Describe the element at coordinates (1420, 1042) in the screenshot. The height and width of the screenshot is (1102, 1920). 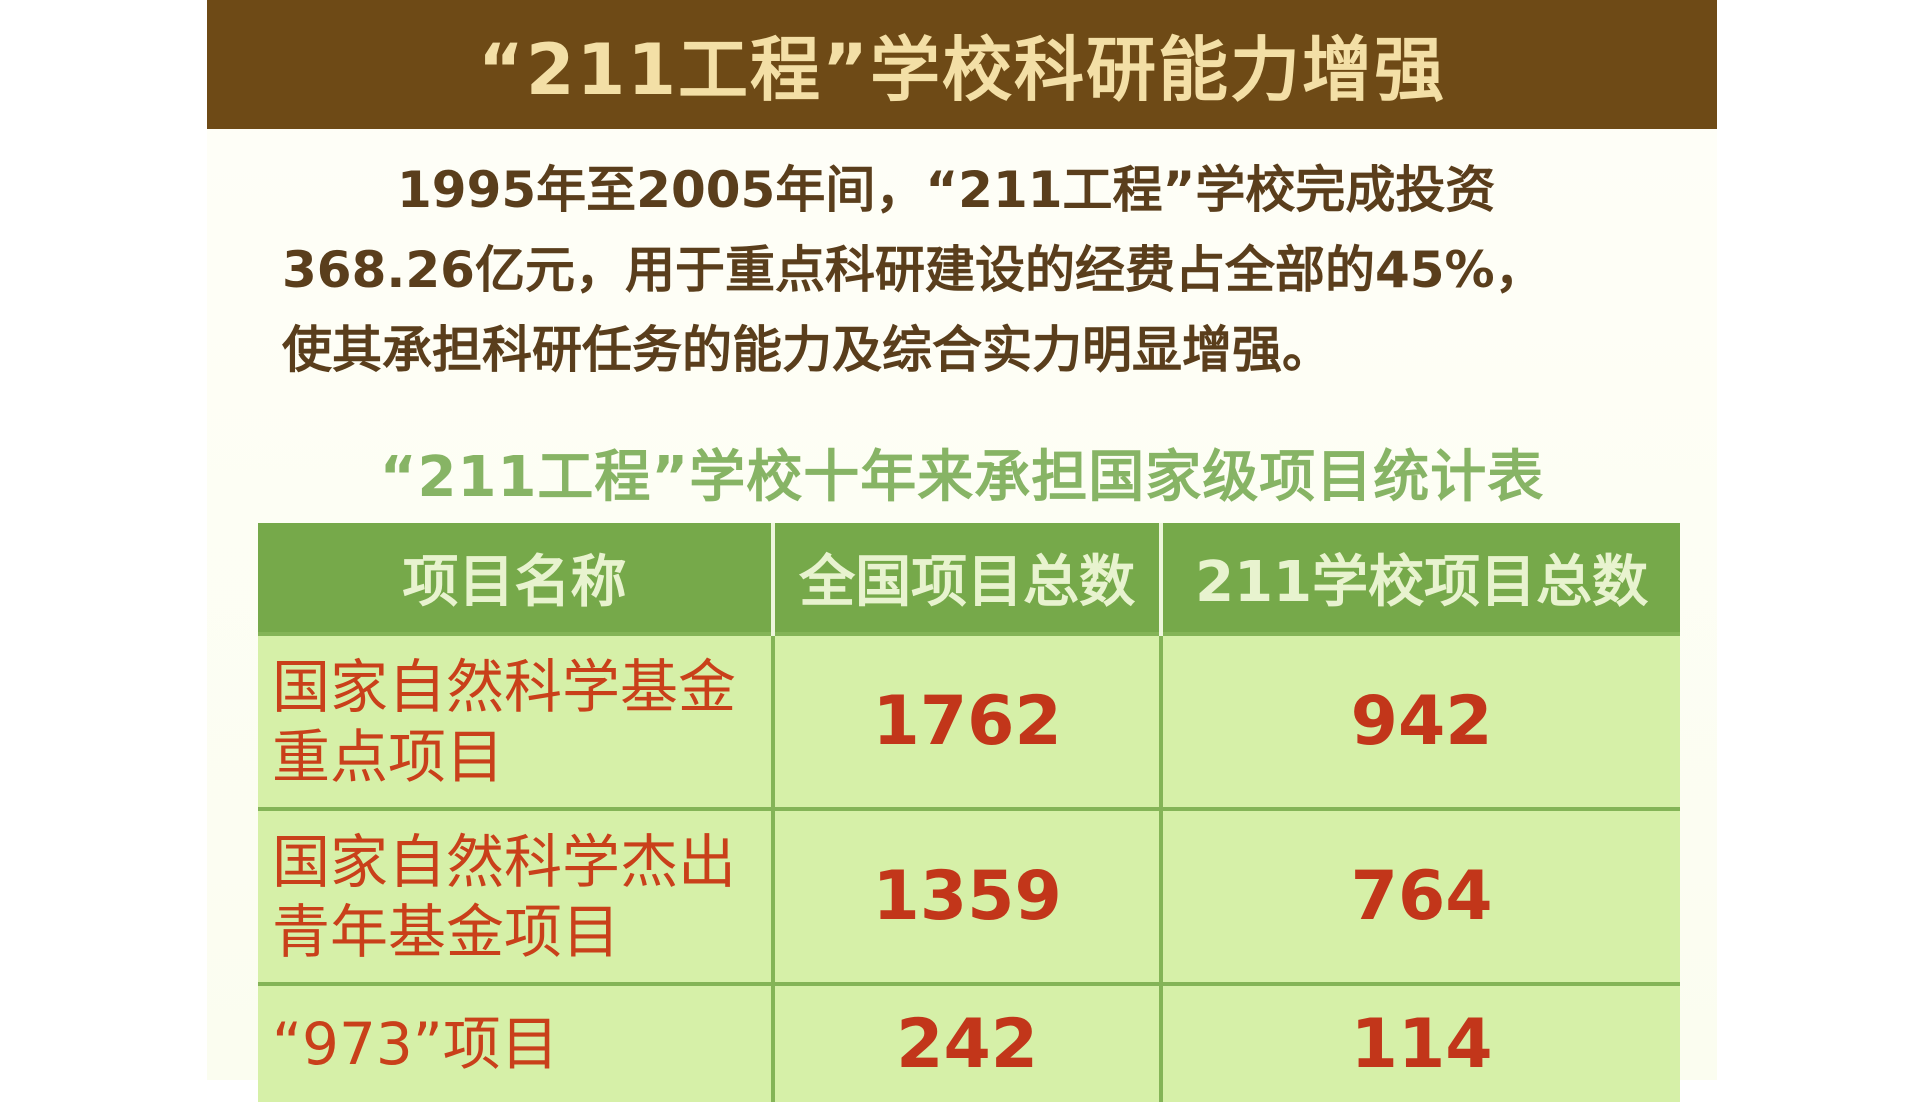
I see `school211-count: 114` at that location.